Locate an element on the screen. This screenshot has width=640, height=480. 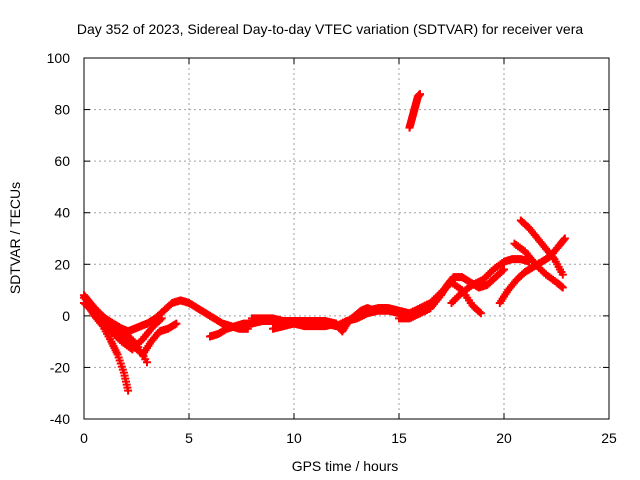
y-tick-labels: -40 -20 0 20 40 60 80 100 is located at coordinates (59, 238).